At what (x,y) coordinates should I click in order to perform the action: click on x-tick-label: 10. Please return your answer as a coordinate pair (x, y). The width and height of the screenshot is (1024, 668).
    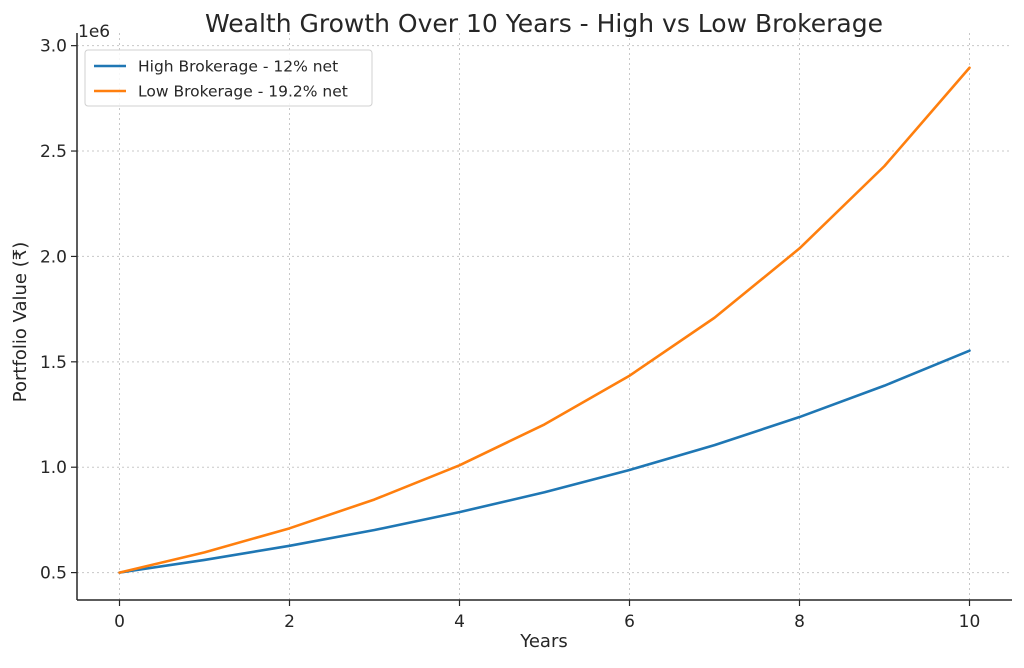
    Looking at the image, I should click on (970, 622).